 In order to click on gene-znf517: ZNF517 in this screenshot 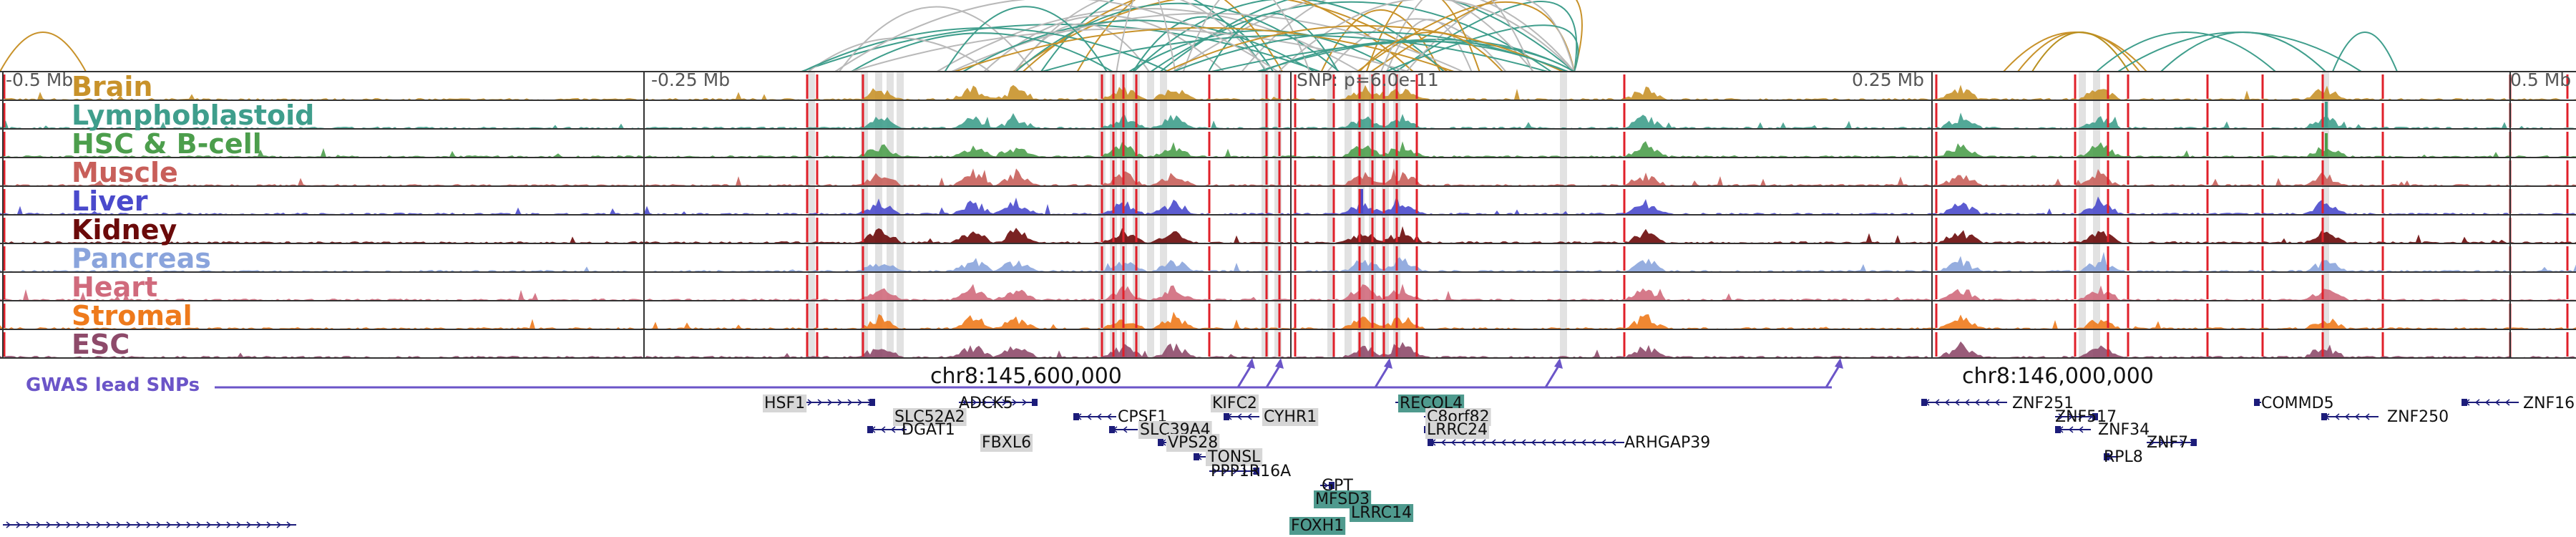, I will do `click(2086, 417)`.